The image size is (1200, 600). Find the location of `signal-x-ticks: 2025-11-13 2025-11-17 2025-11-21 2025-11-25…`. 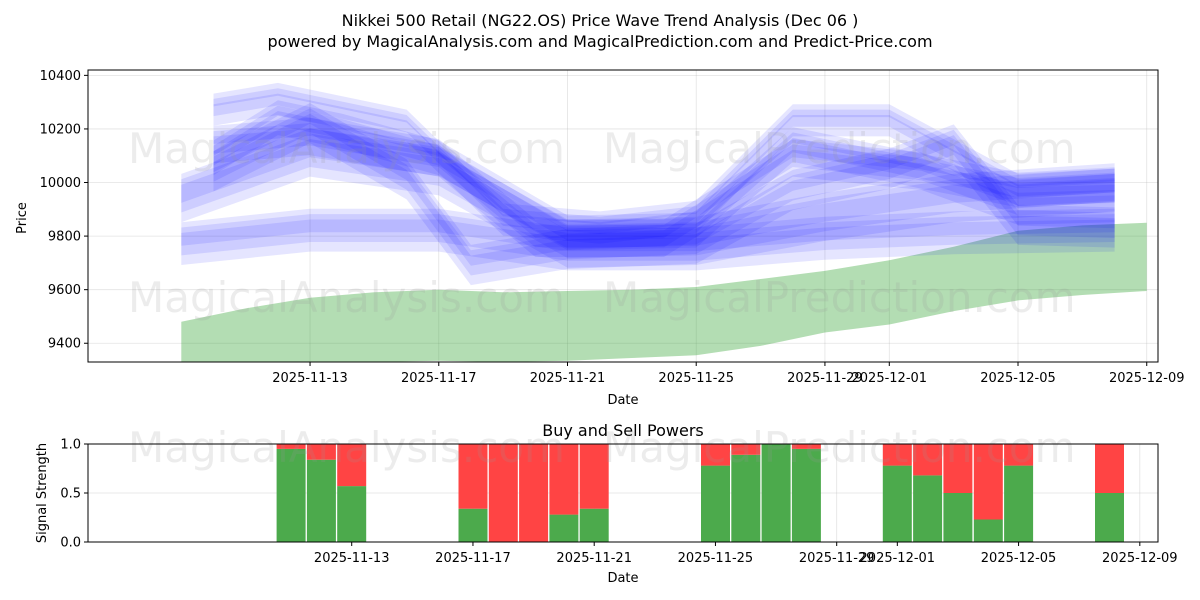

signal-x-ticks: 2025-11-13 2025-11-17 2025-11-21 2025-11-25… is located at coordinates (746, 554).